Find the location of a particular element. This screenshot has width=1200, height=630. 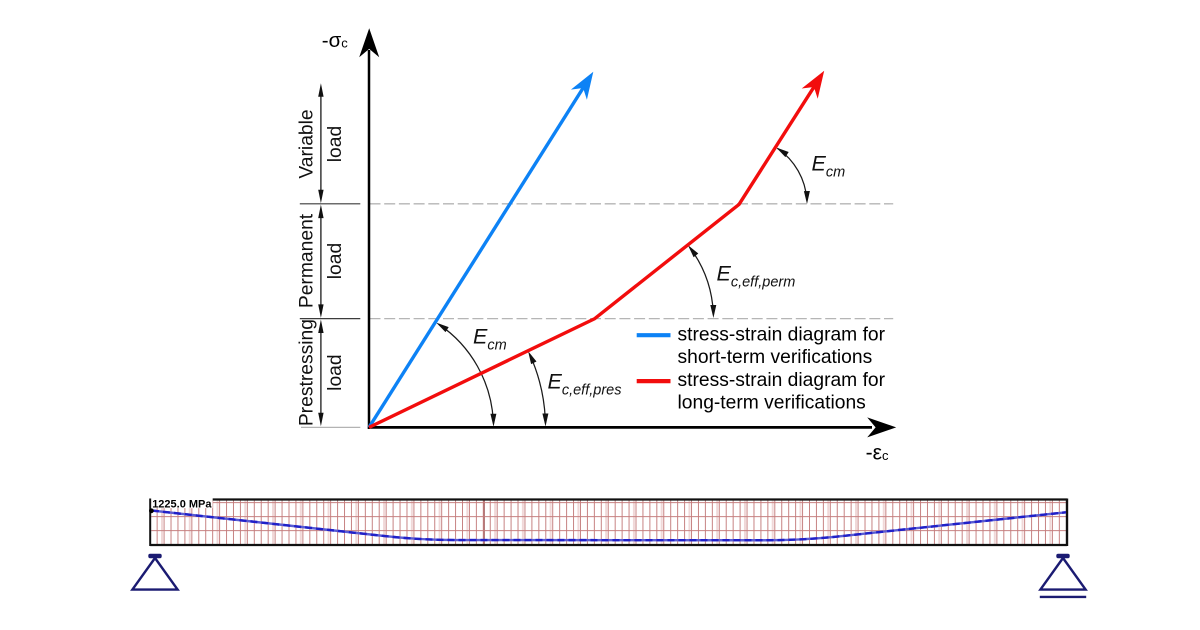

svg-text: 1225.0 MPa is located at coordinates (182, 505).